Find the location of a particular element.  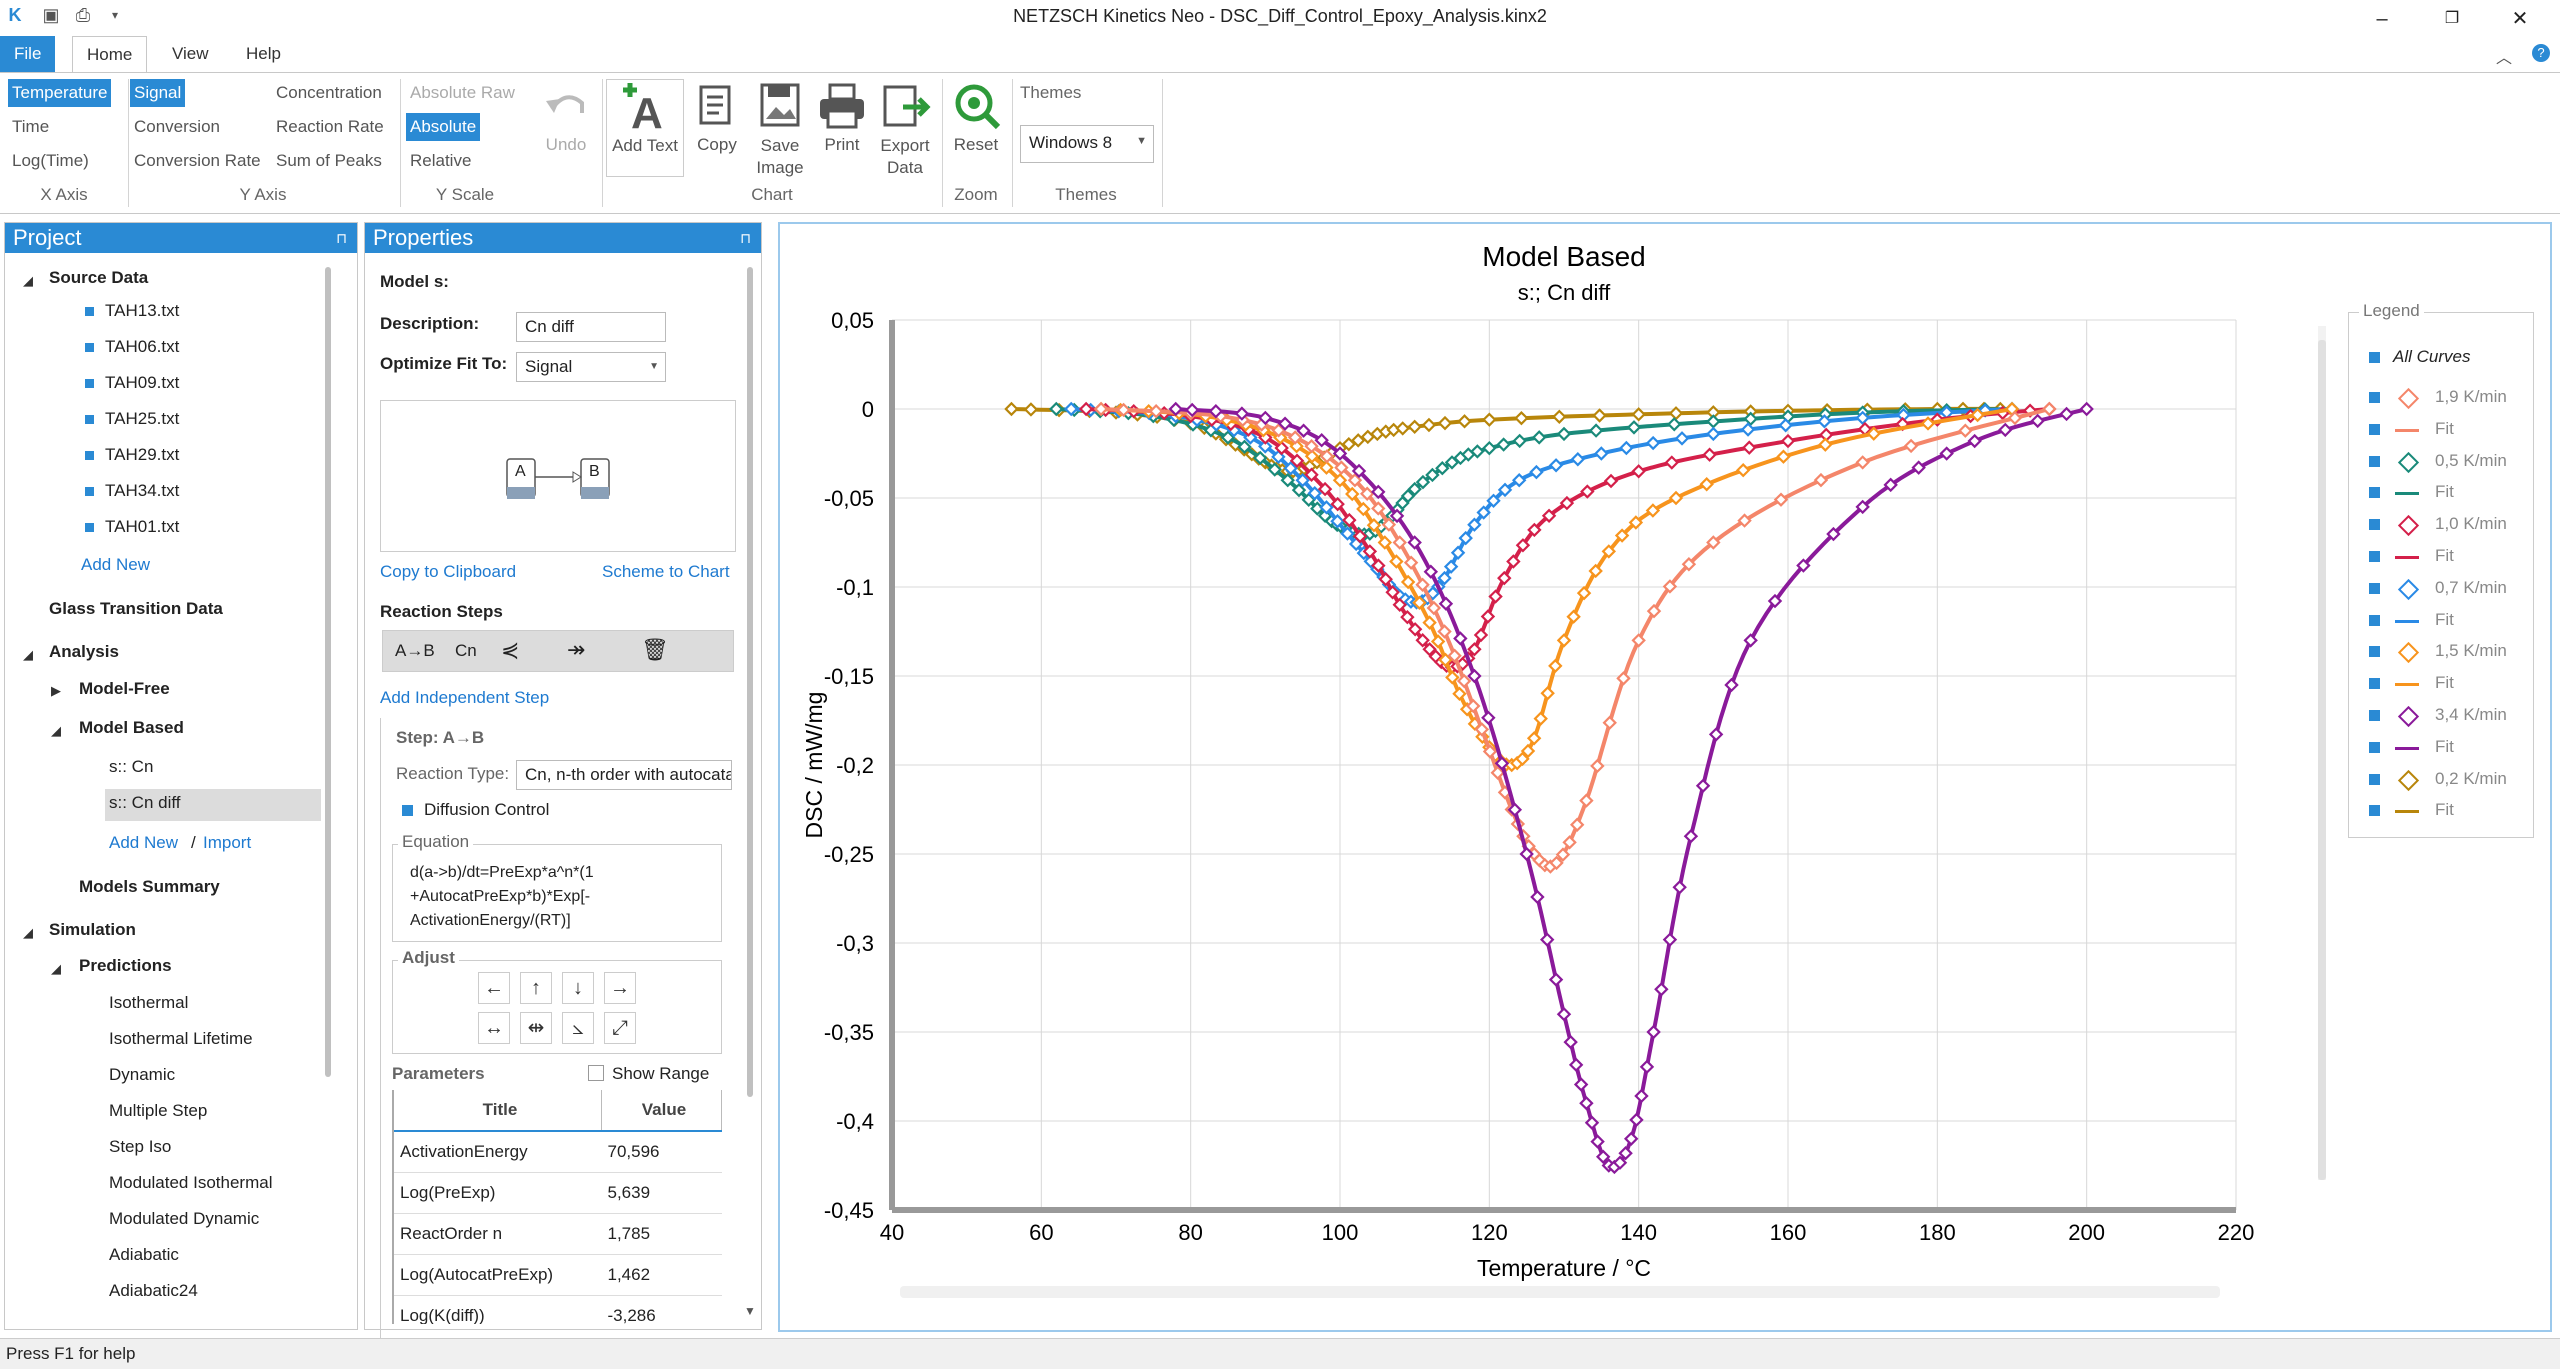

x-axis-logtime: Log(Time) is located at coordinates (50, 160).